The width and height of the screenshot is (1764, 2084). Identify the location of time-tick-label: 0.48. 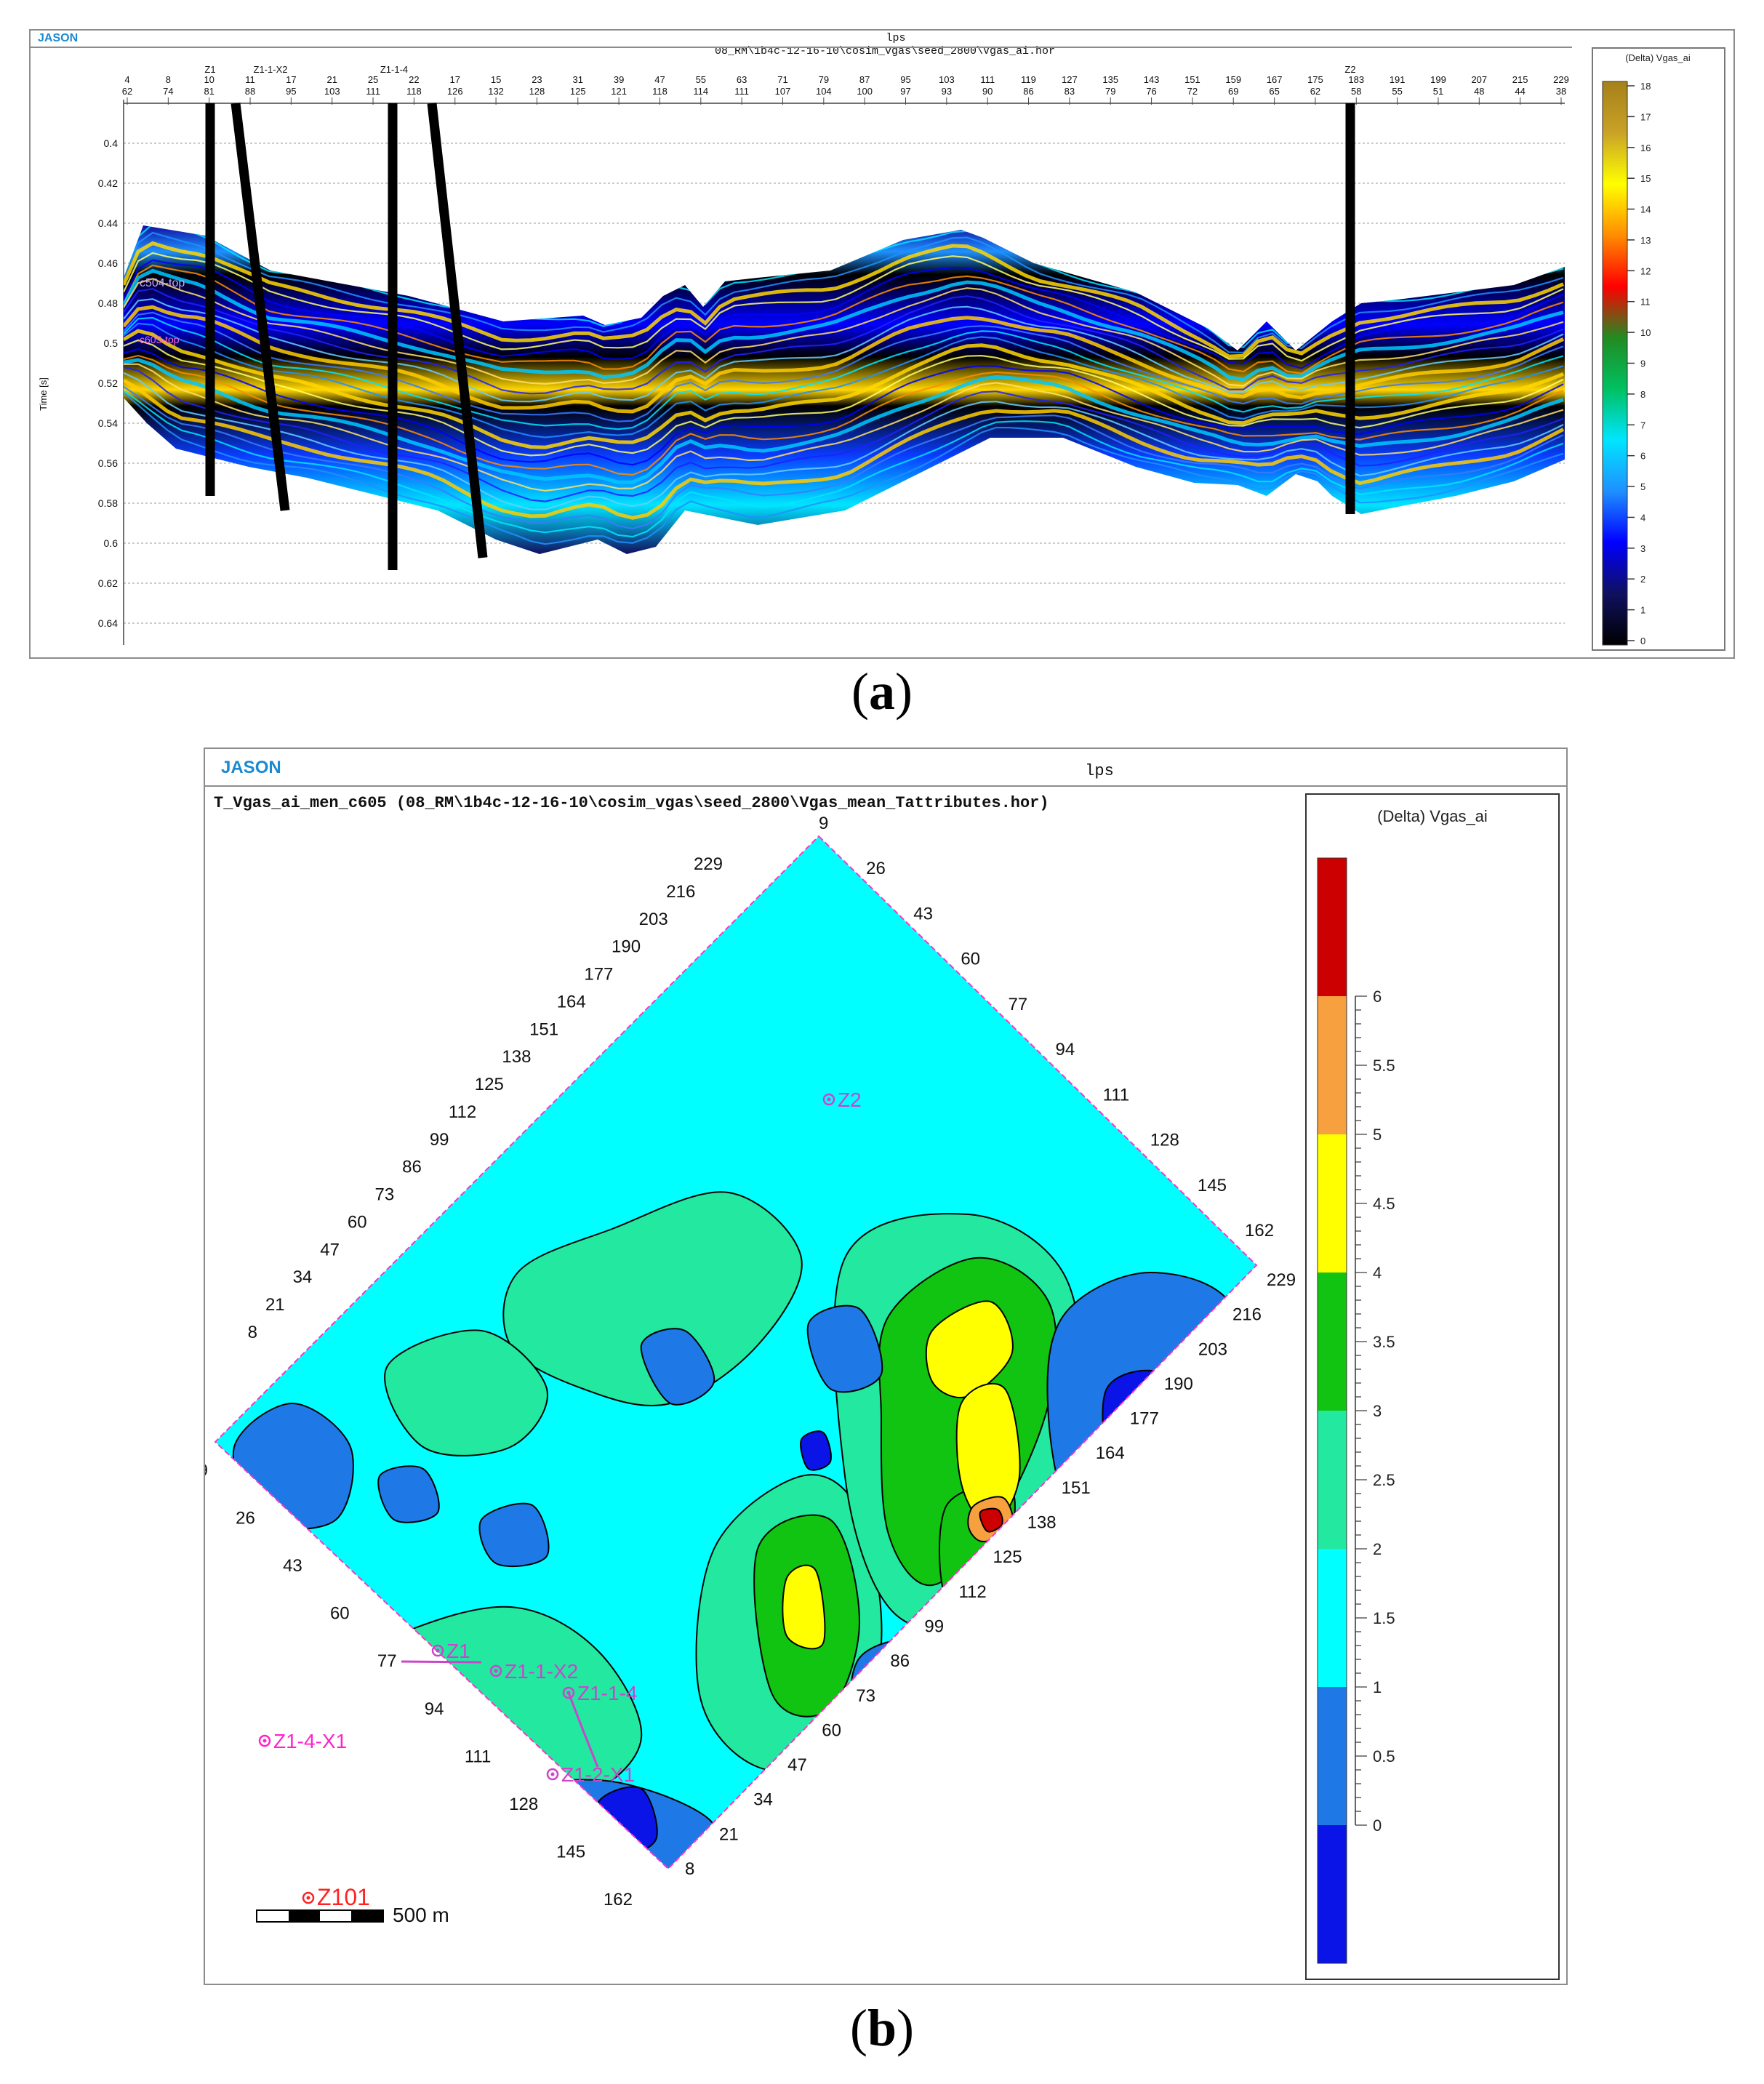
(108, 303).